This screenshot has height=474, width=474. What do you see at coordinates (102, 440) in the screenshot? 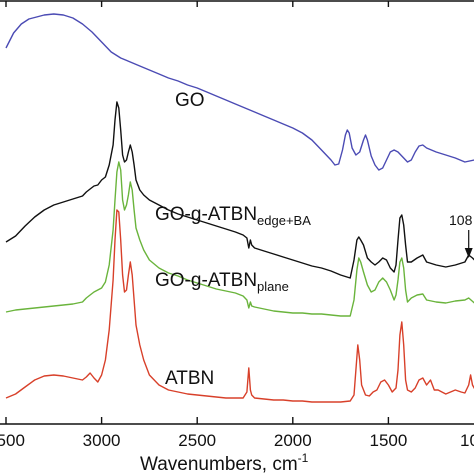
I see `x-tick-label: 3000` at bounding box center [102, 440].